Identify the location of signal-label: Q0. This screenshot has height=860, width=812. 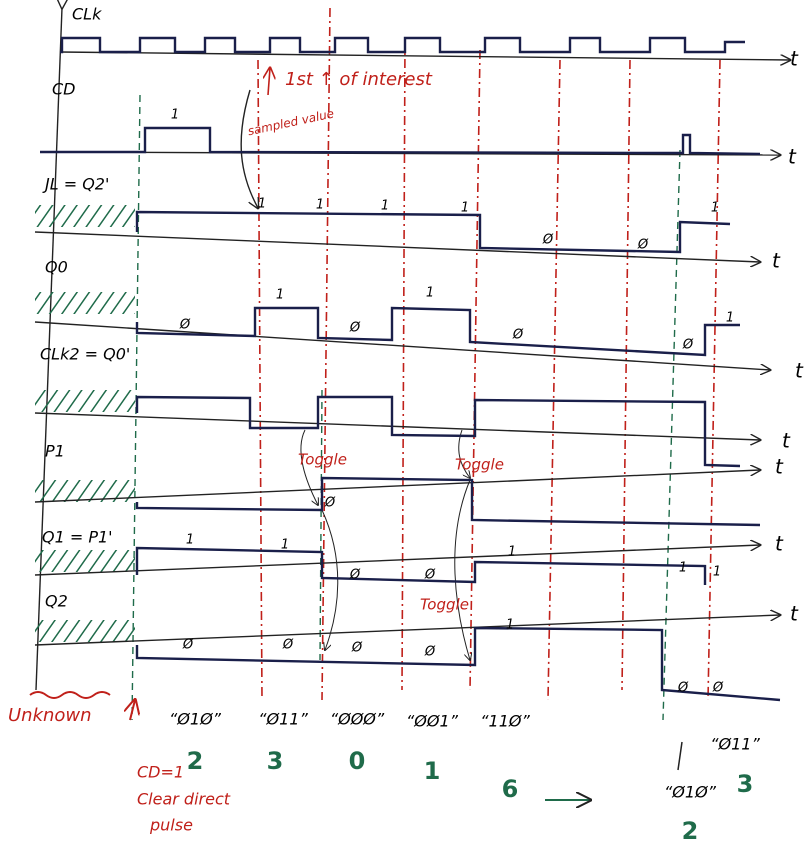
(56, 267).